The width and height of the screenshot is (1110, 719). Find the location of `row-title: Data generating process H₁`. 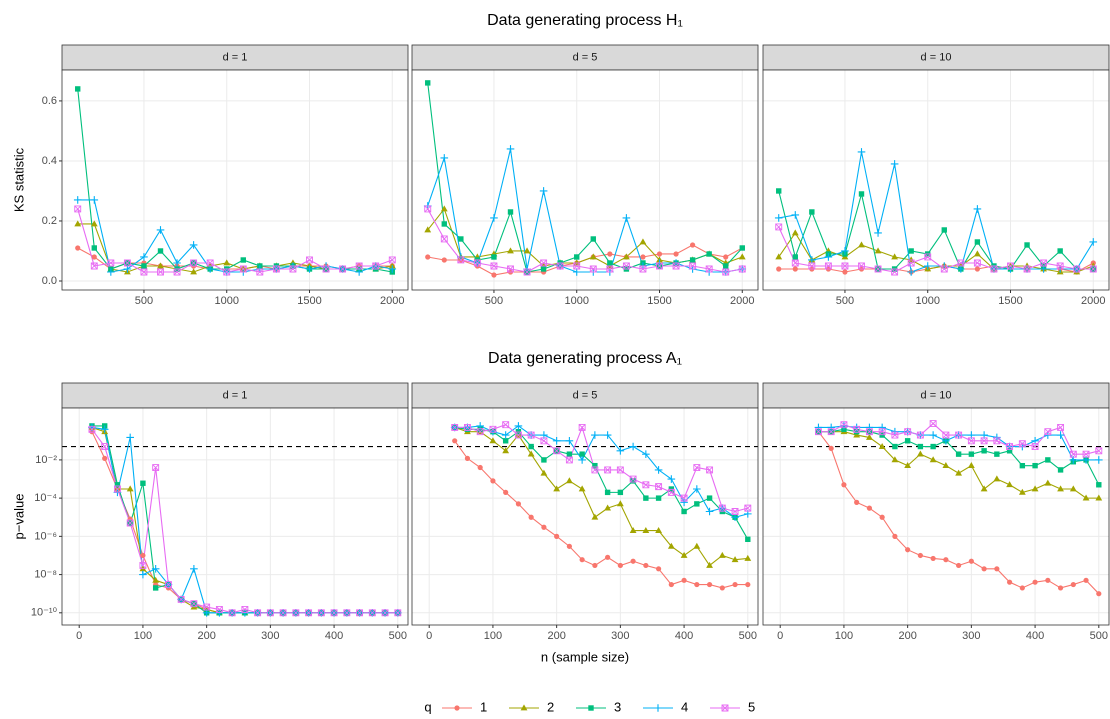

row-title: Data generating process H₁ is located at coordinates (585, 20).